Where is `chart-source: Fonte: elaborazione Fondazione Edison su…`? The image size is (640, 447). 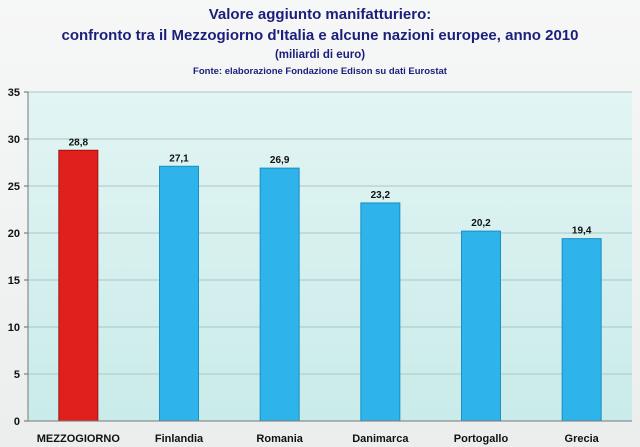 chart-source: Fonte: elaborazione Fondazione Edison su… is located at coordinates (320, 71).